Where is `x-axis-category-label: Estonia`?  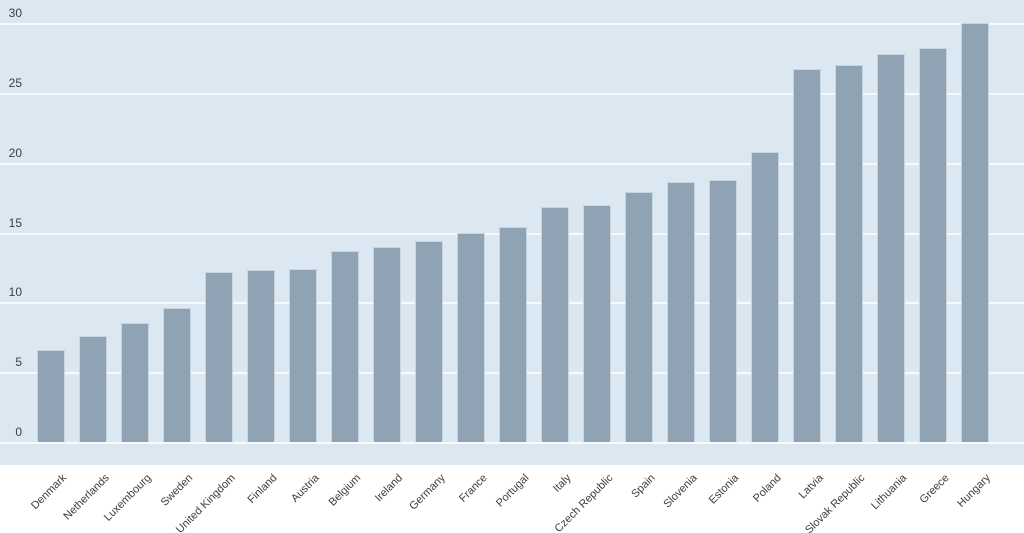
x-axis-category-label: Estonia is located at coordinates (724, 489).